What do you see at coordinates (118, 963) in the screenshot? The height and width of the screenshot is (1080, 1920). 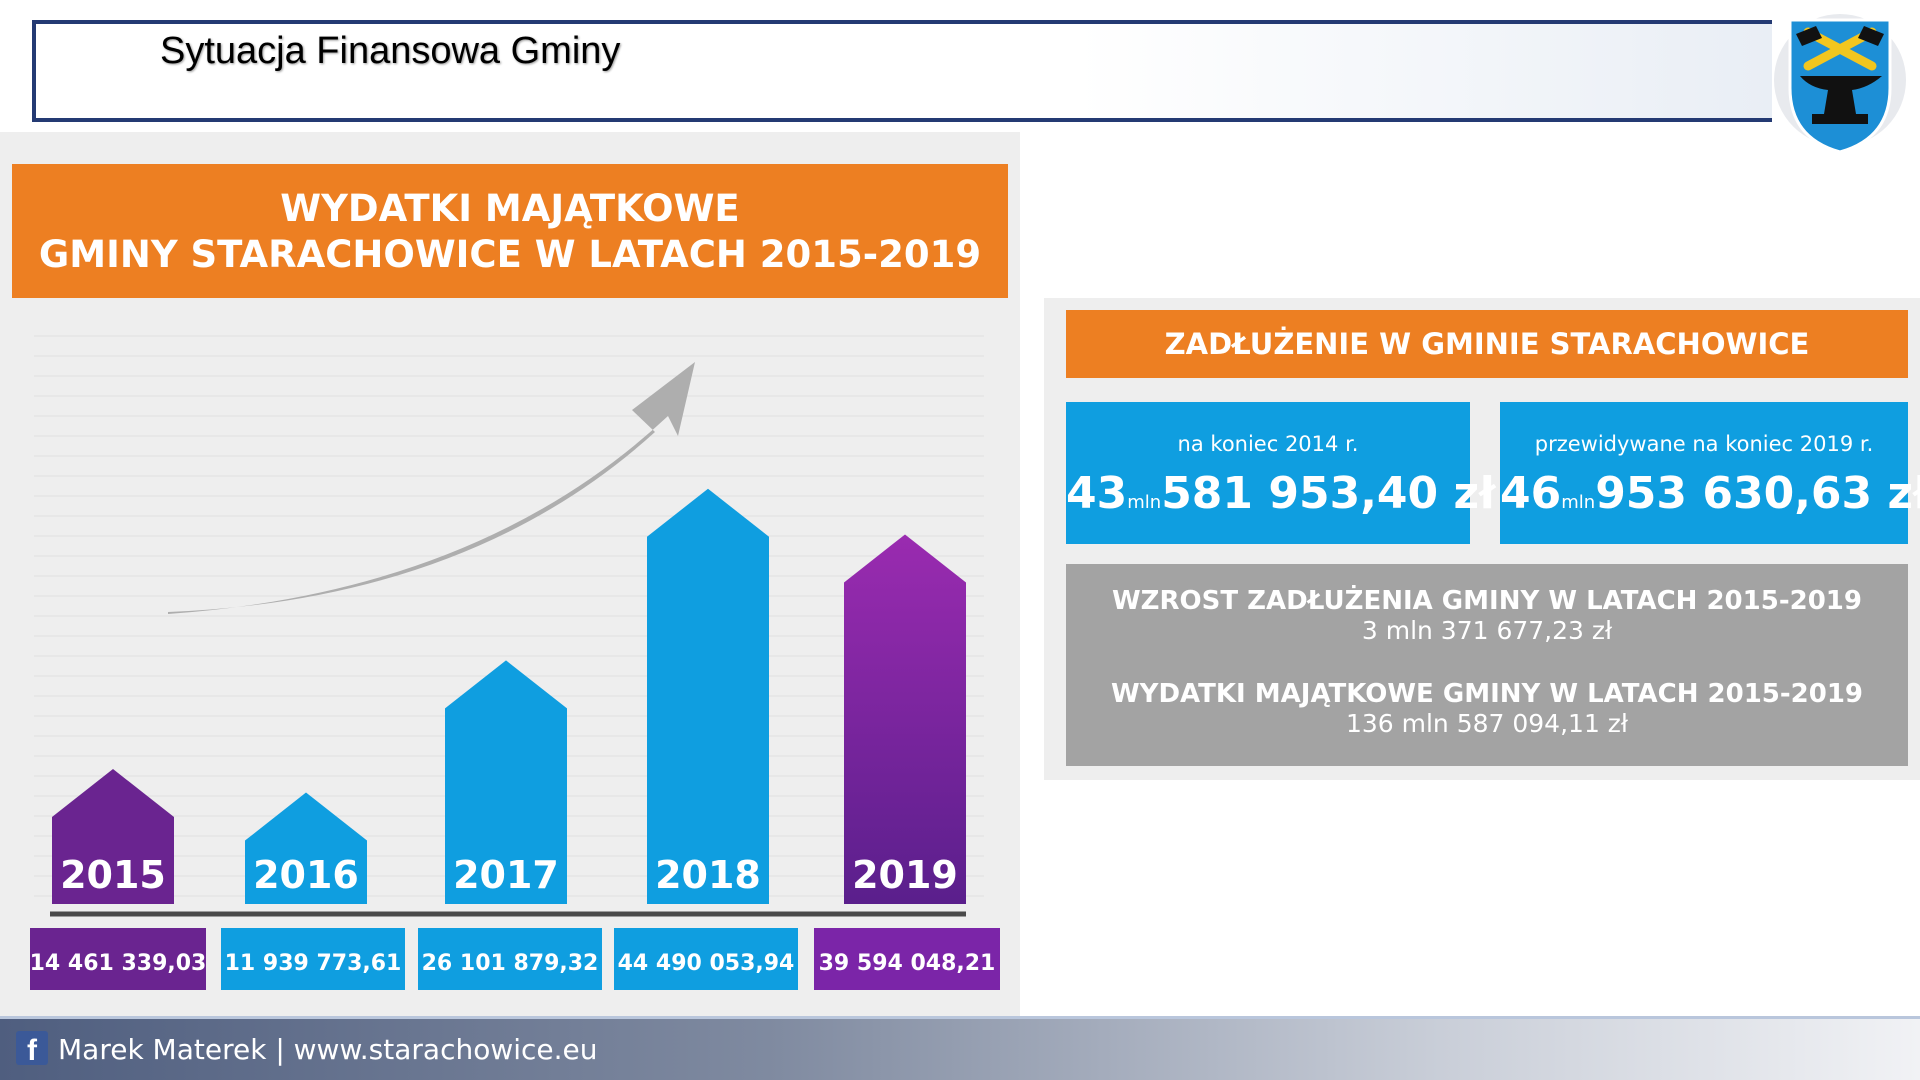 I see `value-label: 14 461 339,03` at bounding box center [118, 963].